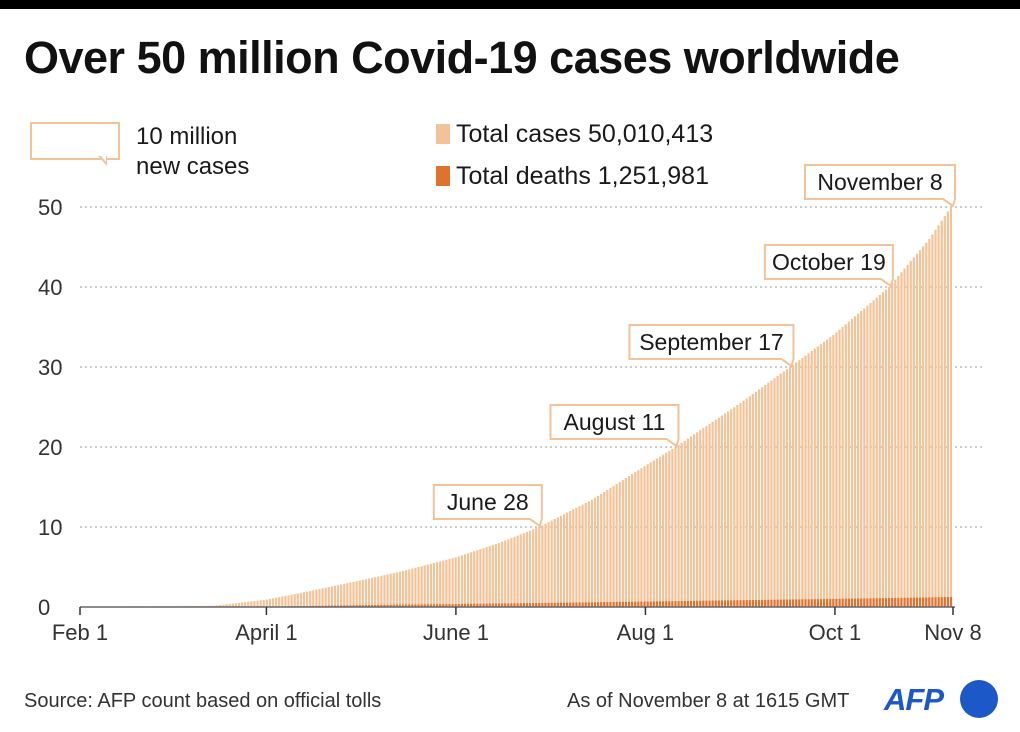 This screenshot has width=1020, height=732. Describe the element at coordinates (614, 426) in the screenshot. I see `milestone-callout-box` at that location.